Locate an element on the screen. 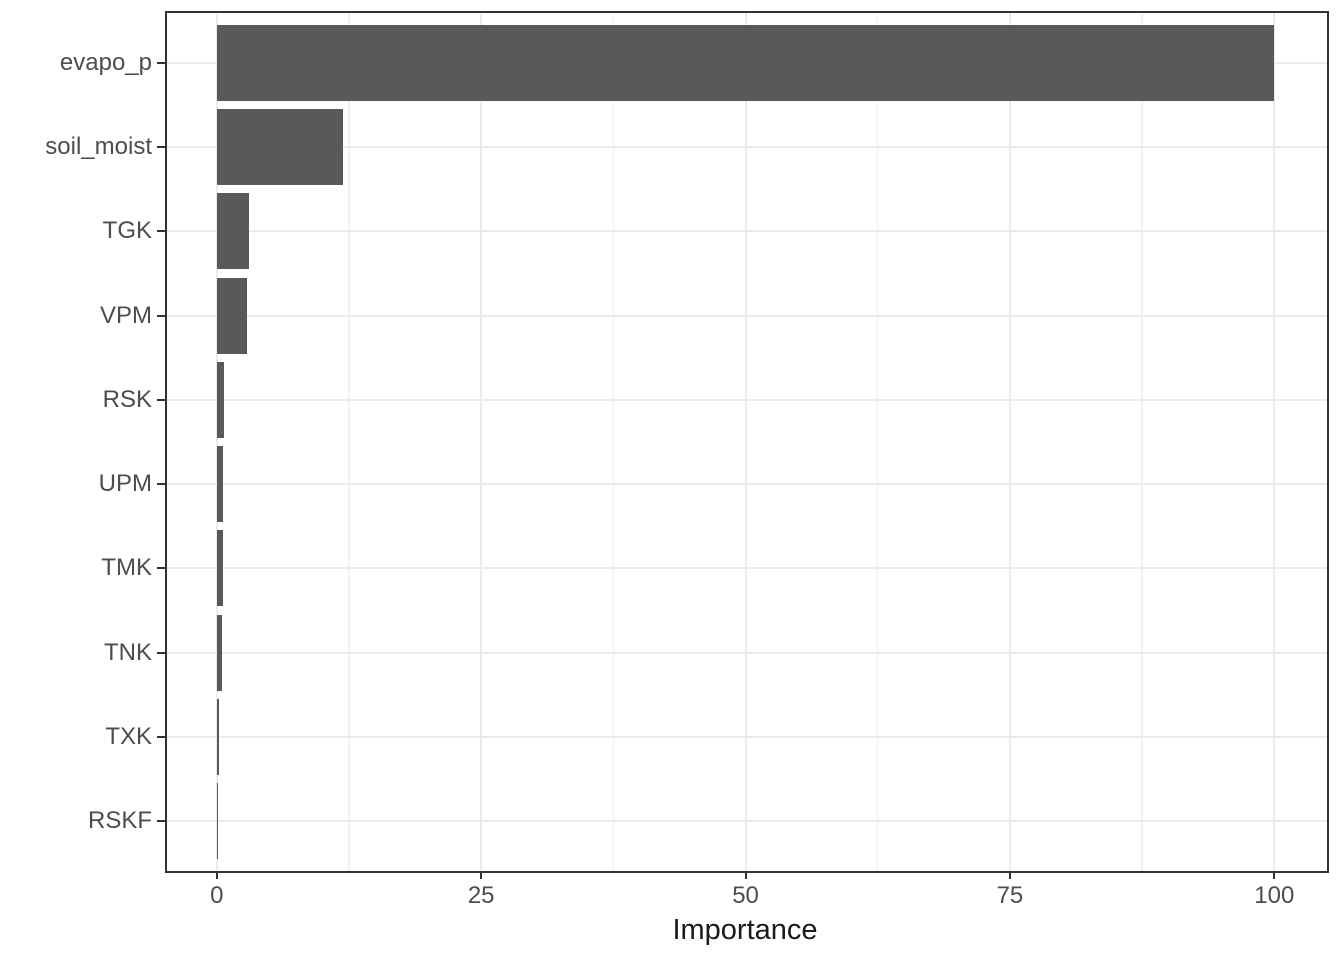 This screenshot has height=960, width=1344. y-tick-label-VPM: VPM is located at coordinates (125, 315).